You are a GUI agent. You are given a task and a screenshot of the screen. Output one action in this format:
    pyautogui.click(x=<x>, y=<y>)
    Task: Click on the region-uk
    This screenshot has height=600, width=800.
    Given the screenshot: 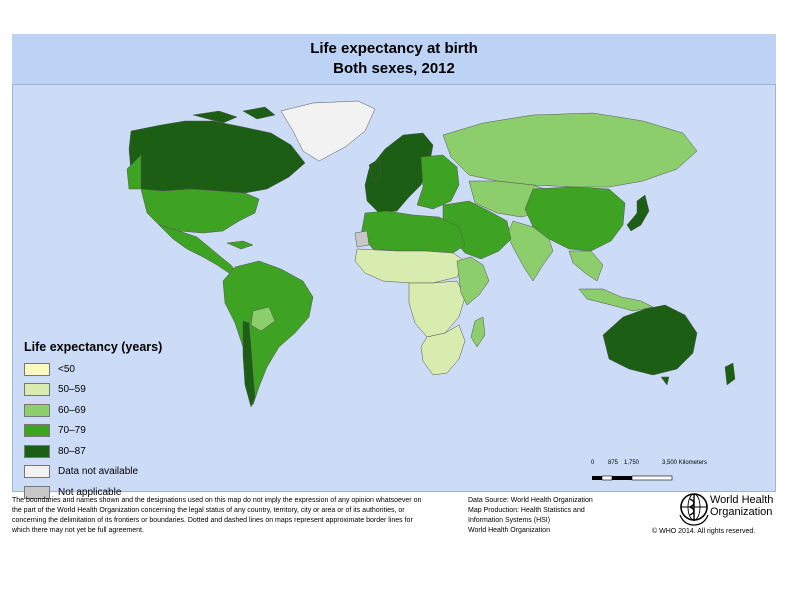 What is the action you would take?
    pyautogui.click(x=375, y=170)
    